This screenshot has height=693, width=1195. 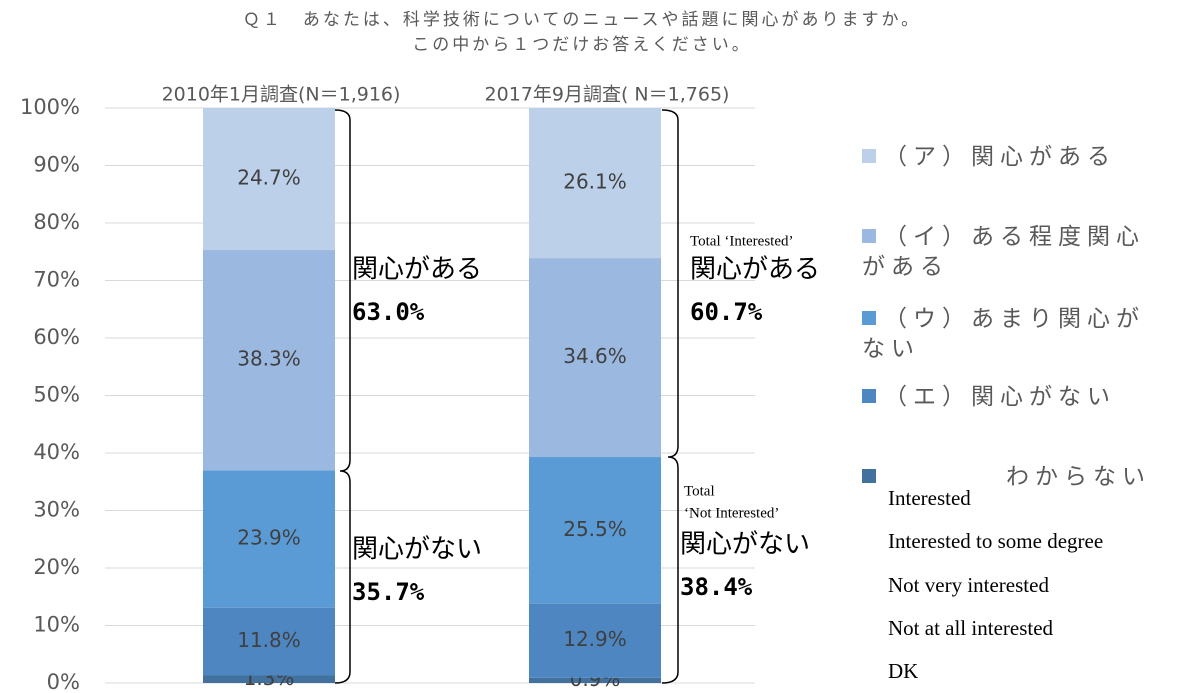 What do you see at coordinates (726, 312) in the screenshot?
I see `annotation: 60.7%` at bounding box center [726, 312].